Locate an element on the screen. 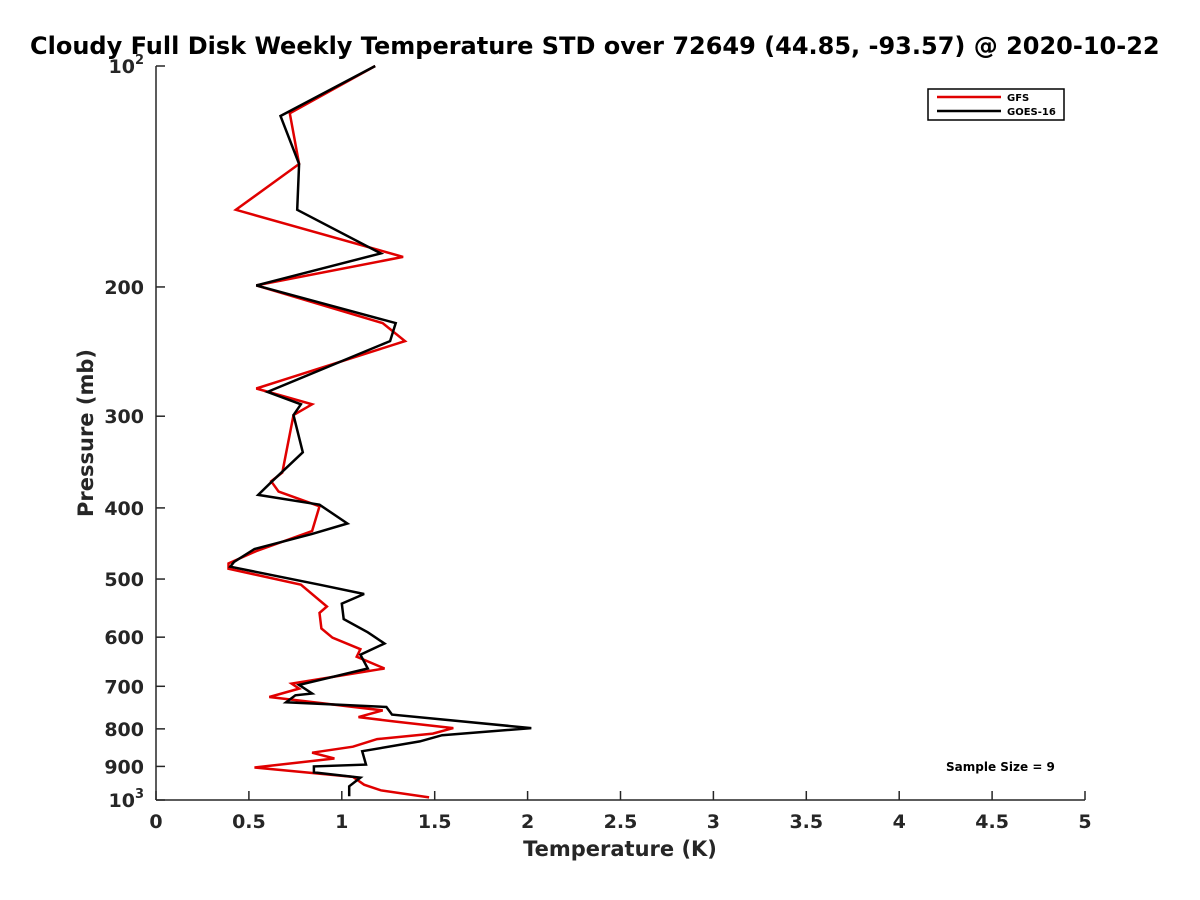 This screenshot has width=1200, height=900. x-tick-label: 1.5 is located at coordinates (435, 822).